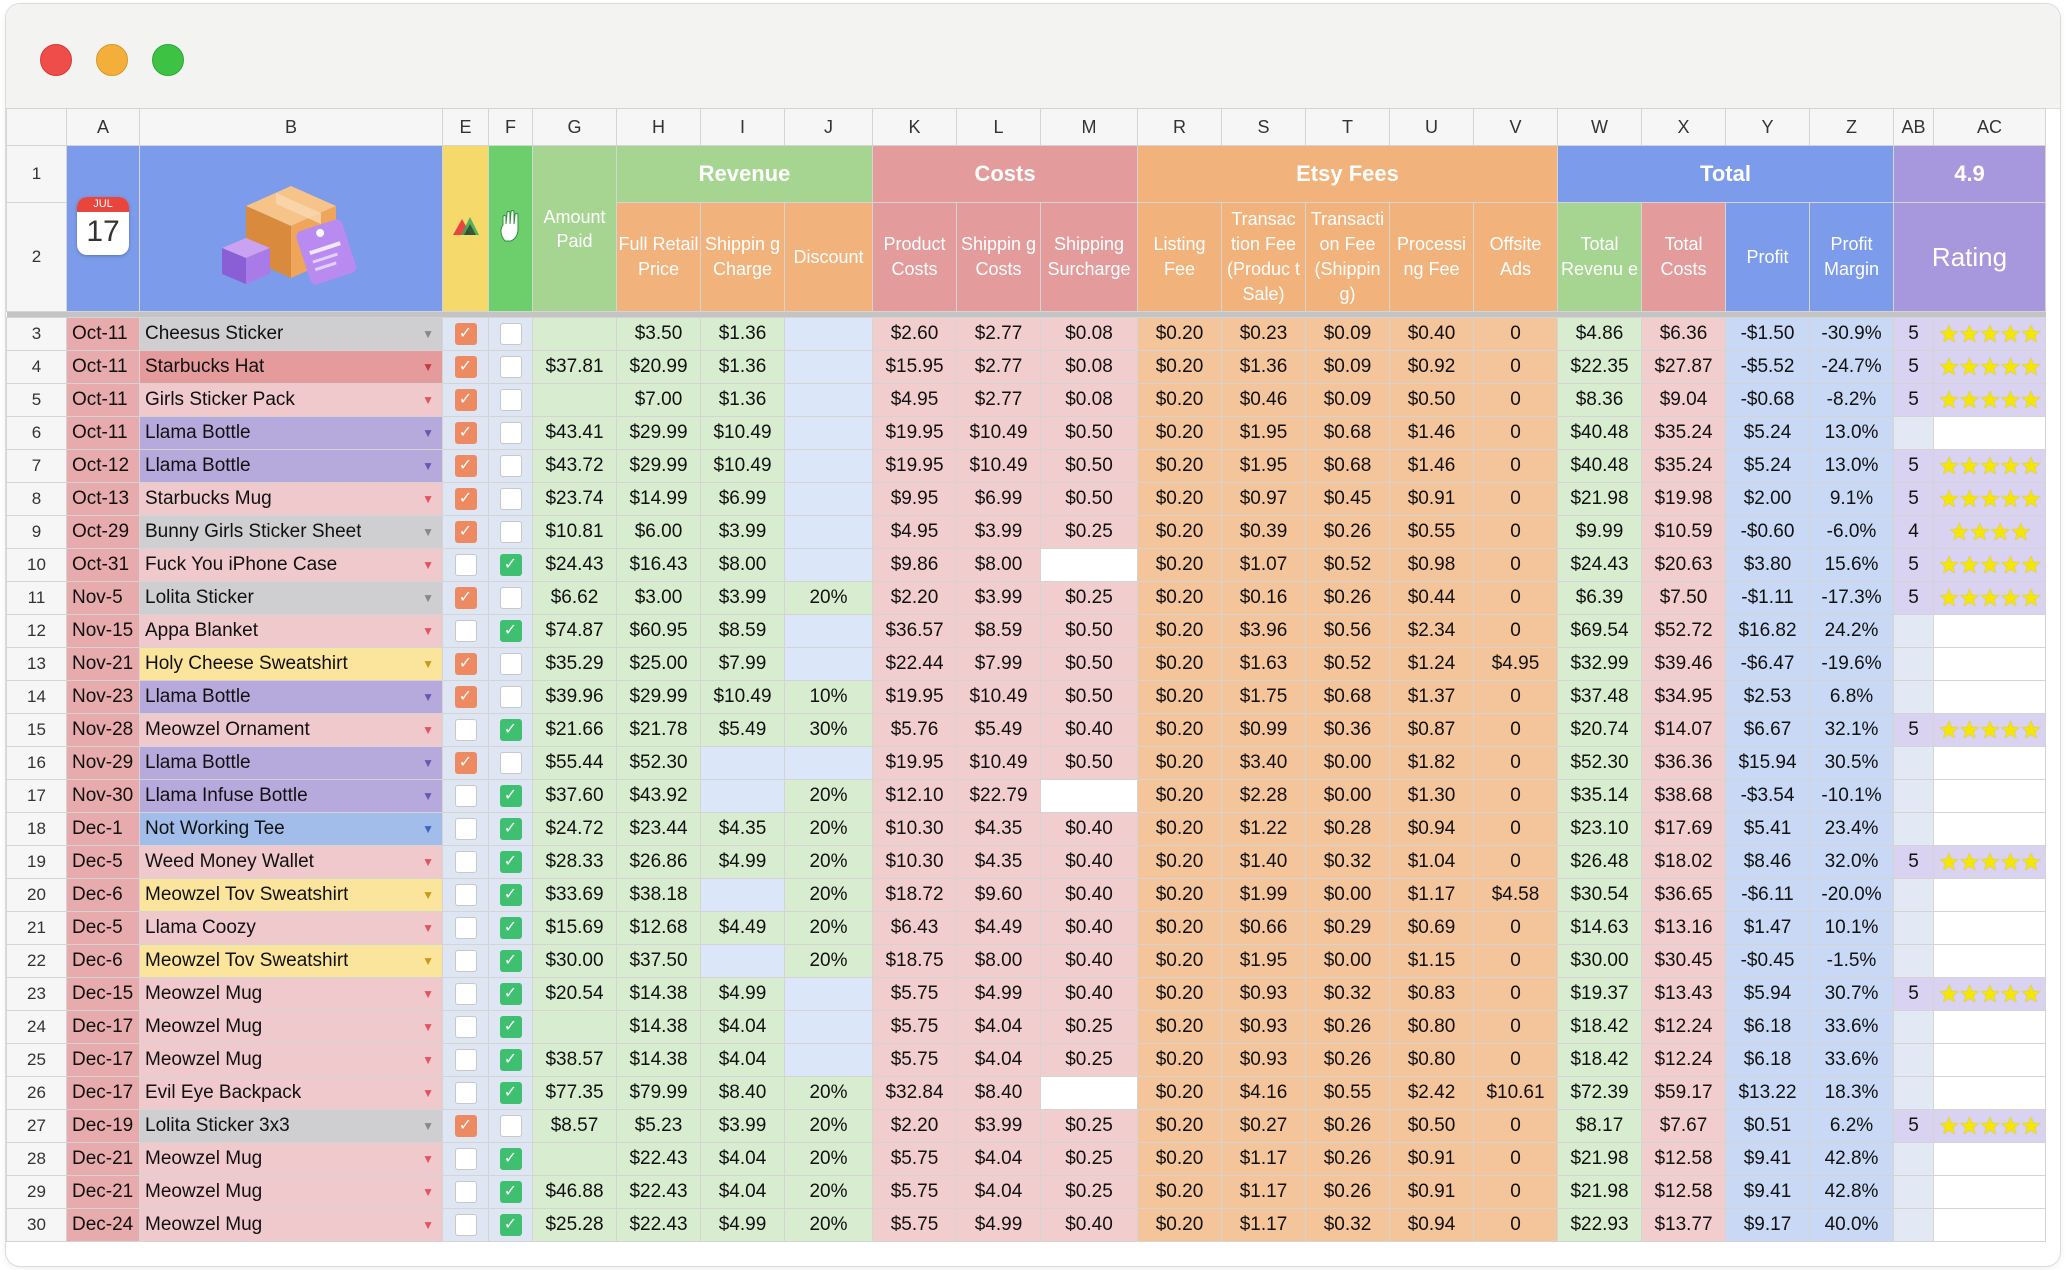 This screenshot has height=1270, width=2066. What do you see at coordinates (36, 763) in the screenshot?
I see `row-number: 16` at bounding box center [36, 763].